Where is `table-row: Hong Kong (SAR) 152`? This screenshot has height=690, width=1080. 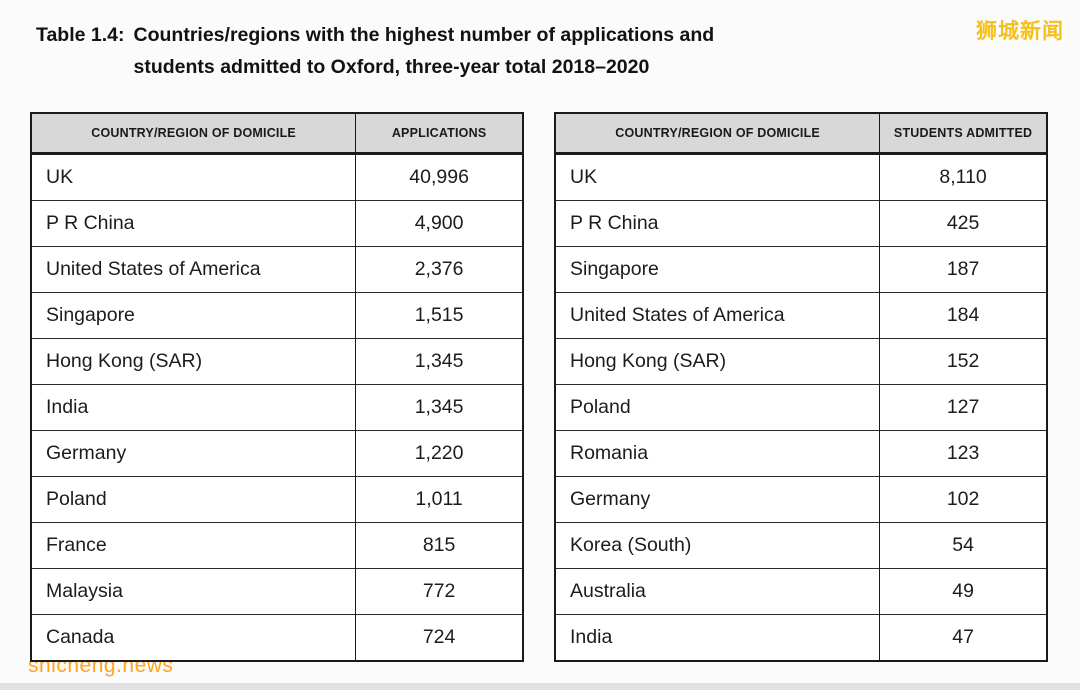 table-row: Hong Kong (SAR) 152 is located at coordinates (801, 361).